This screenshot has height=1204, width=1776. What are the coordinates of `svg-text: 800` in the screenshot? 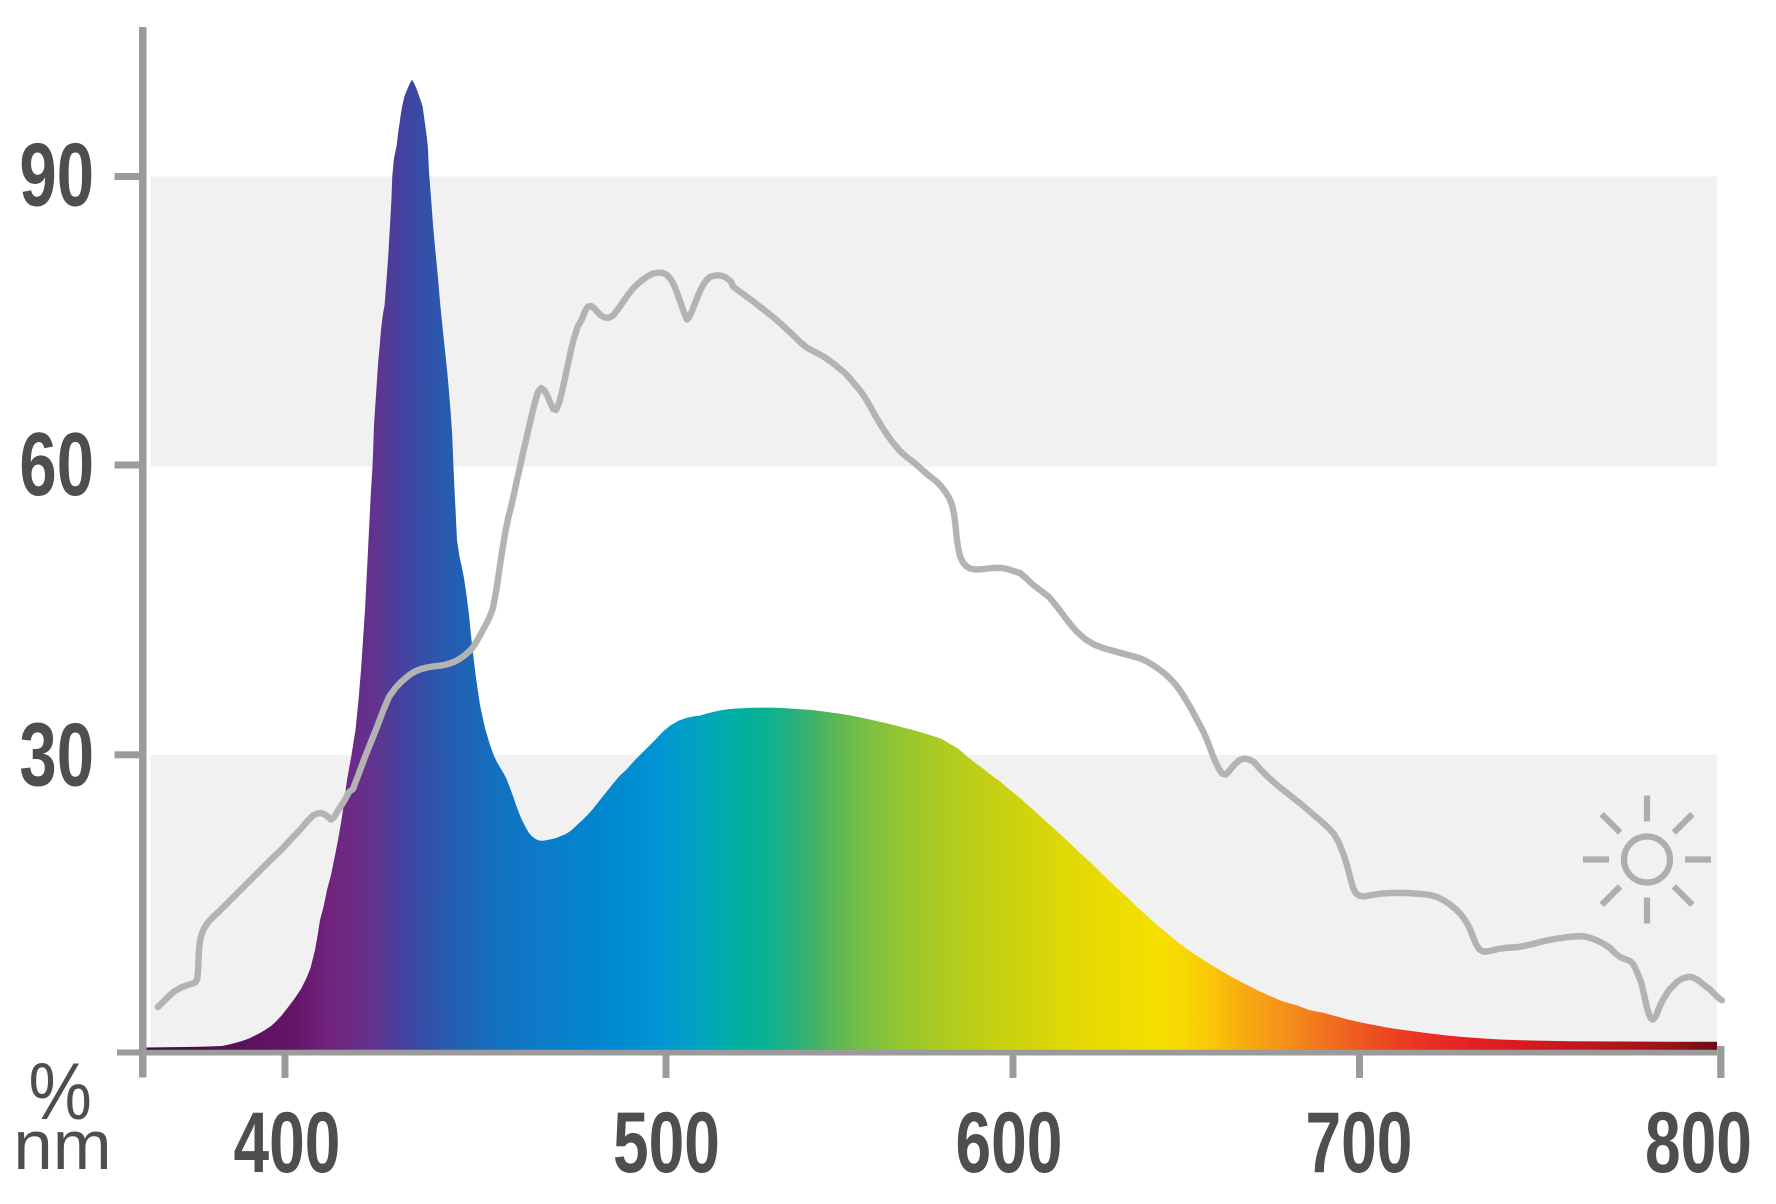 It's located at (1698, 1143).